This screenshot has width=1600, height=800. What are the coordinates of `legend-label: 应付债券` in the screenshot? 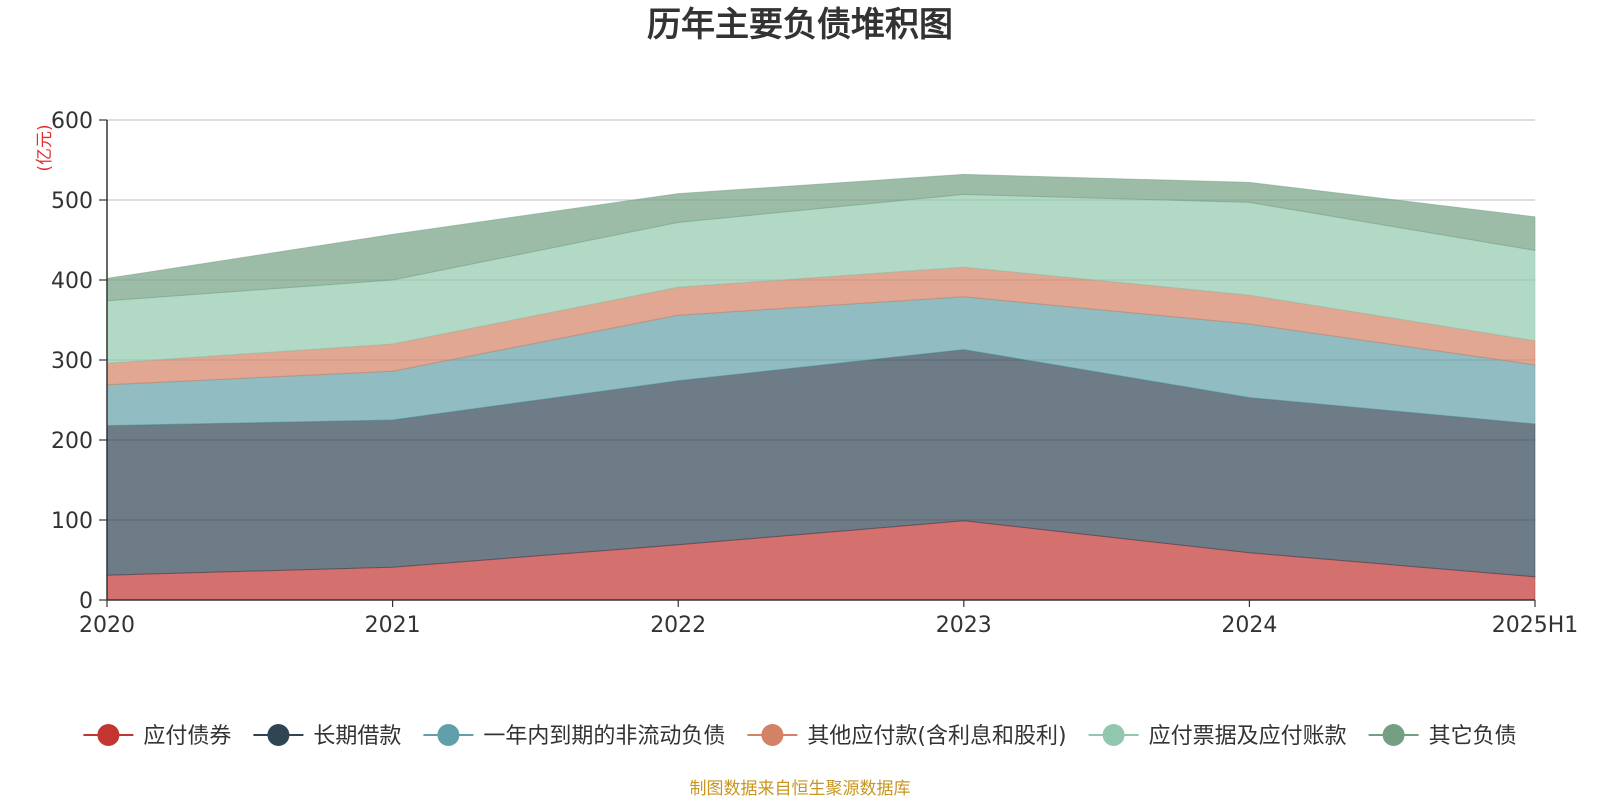 It's located at (187, 736).